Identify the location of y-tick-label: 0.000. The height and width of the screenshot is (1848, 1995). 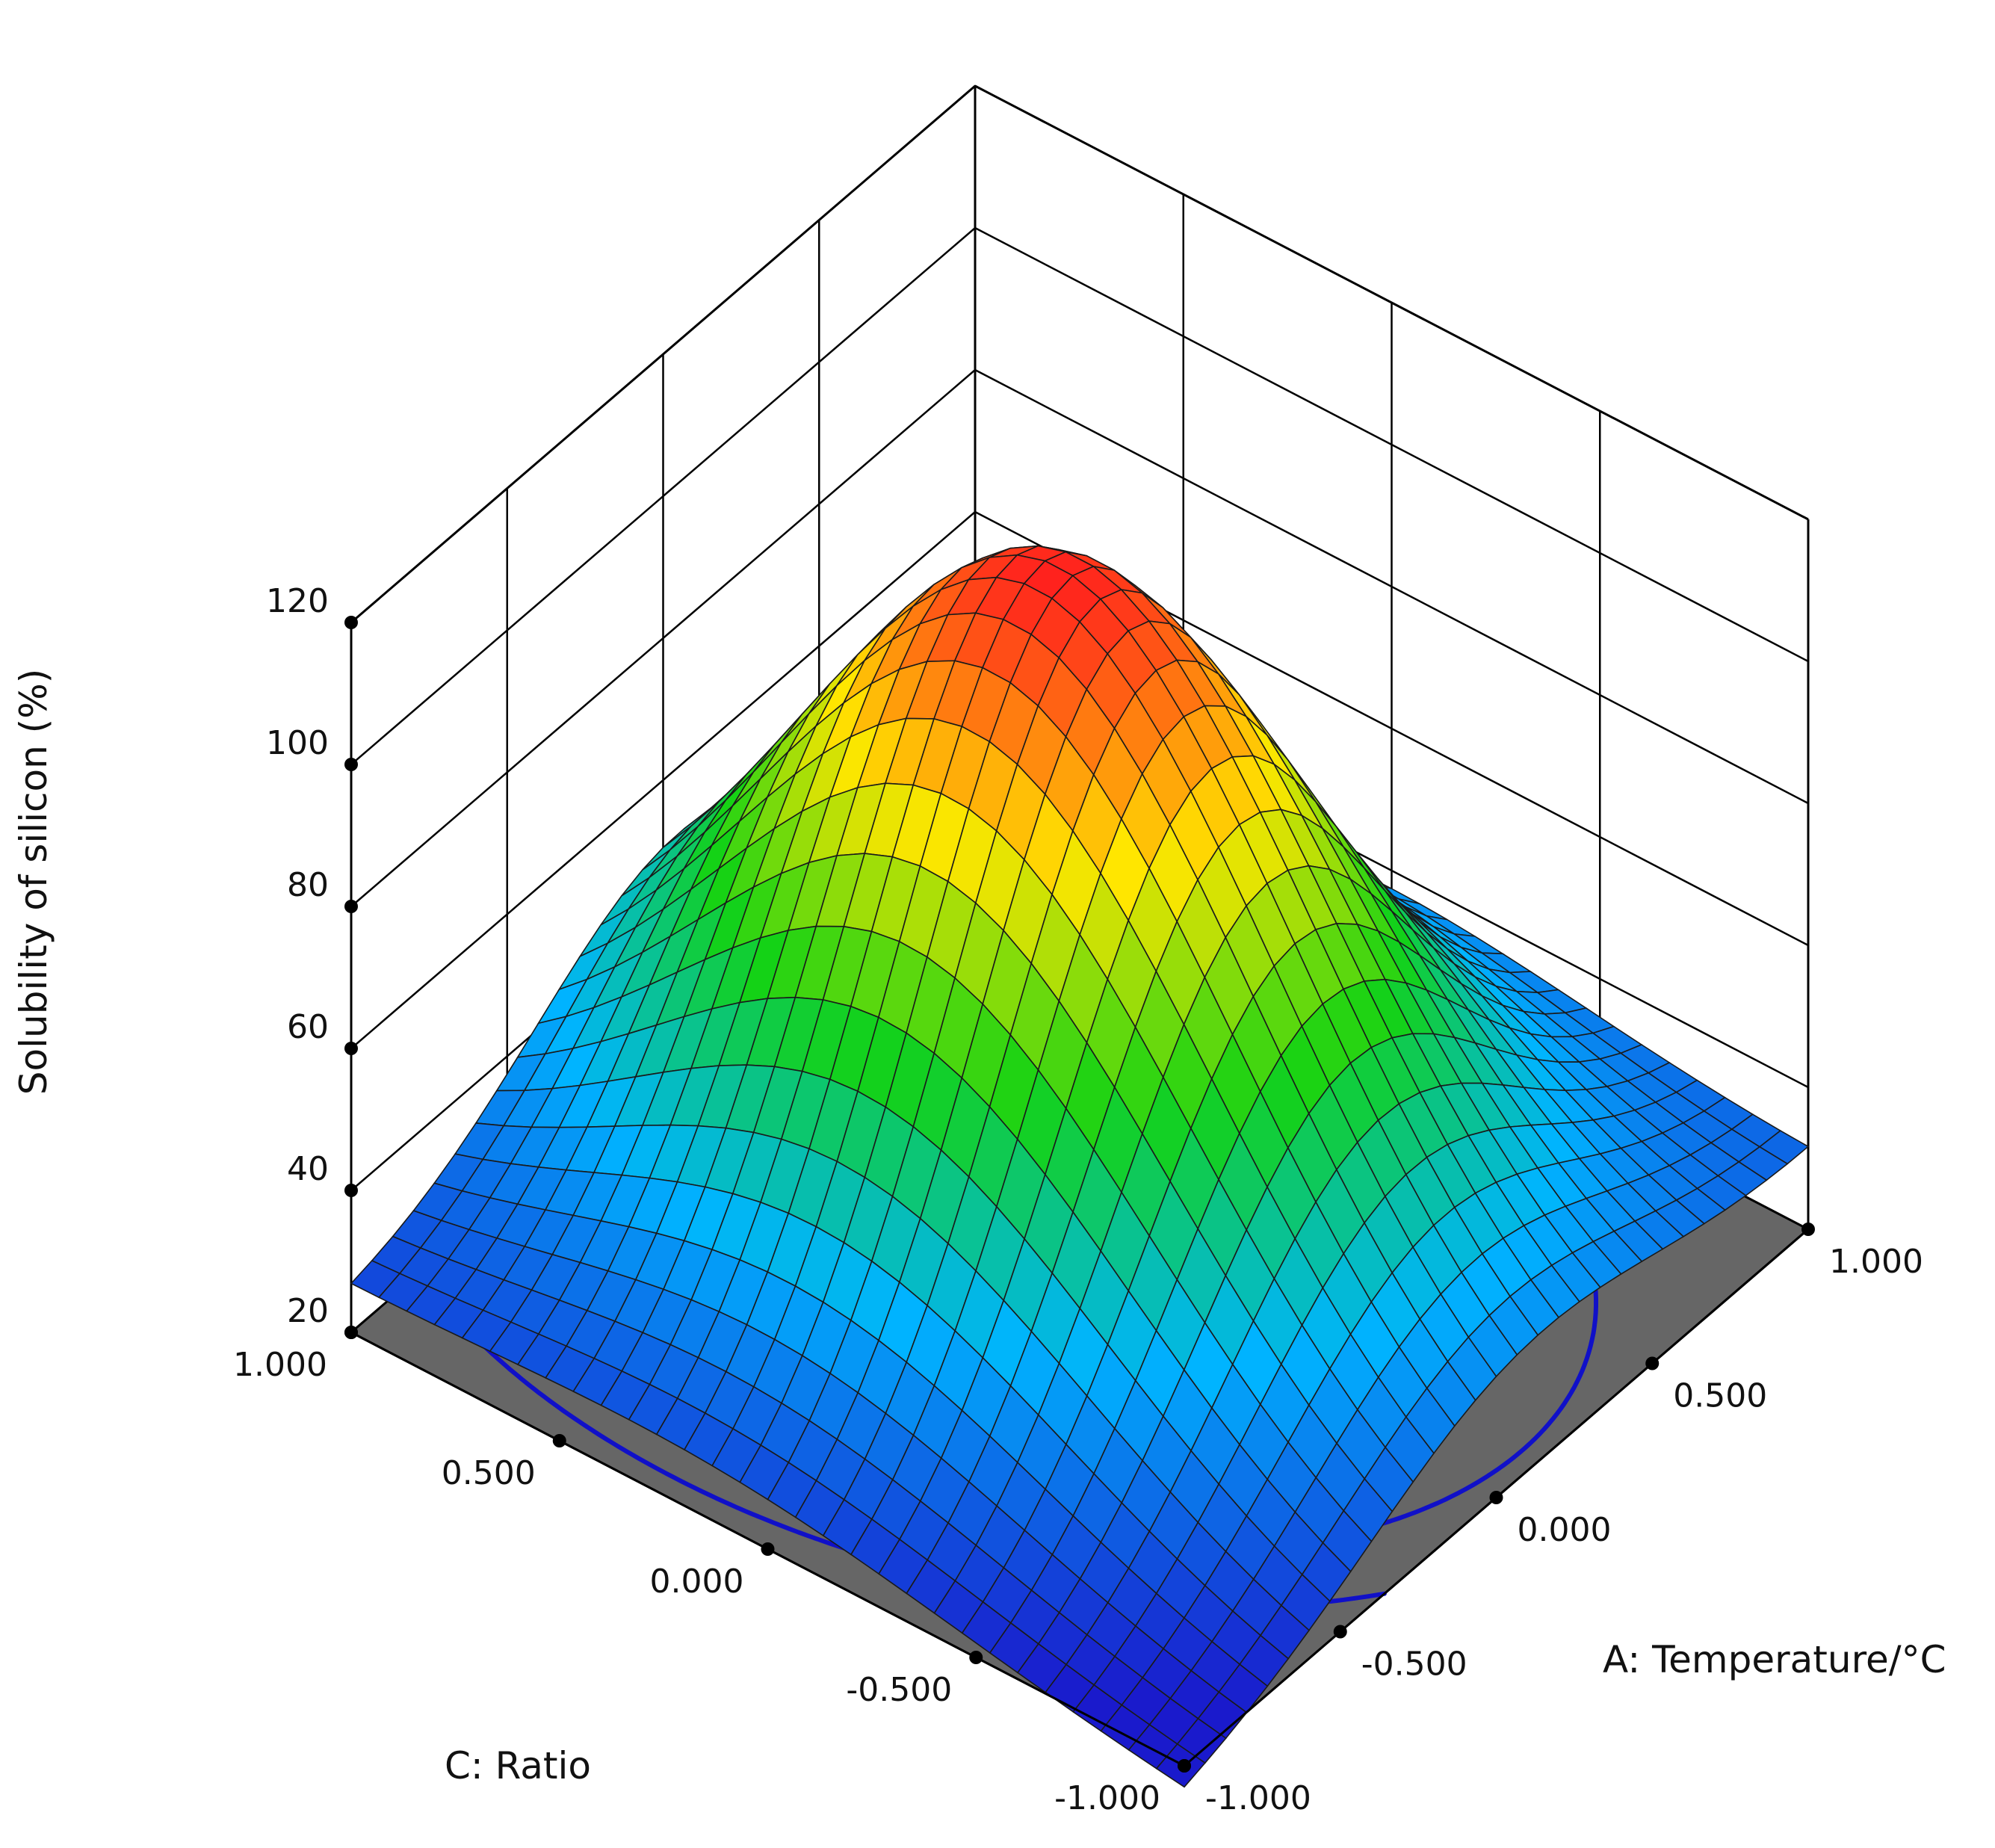
(697, 1582).